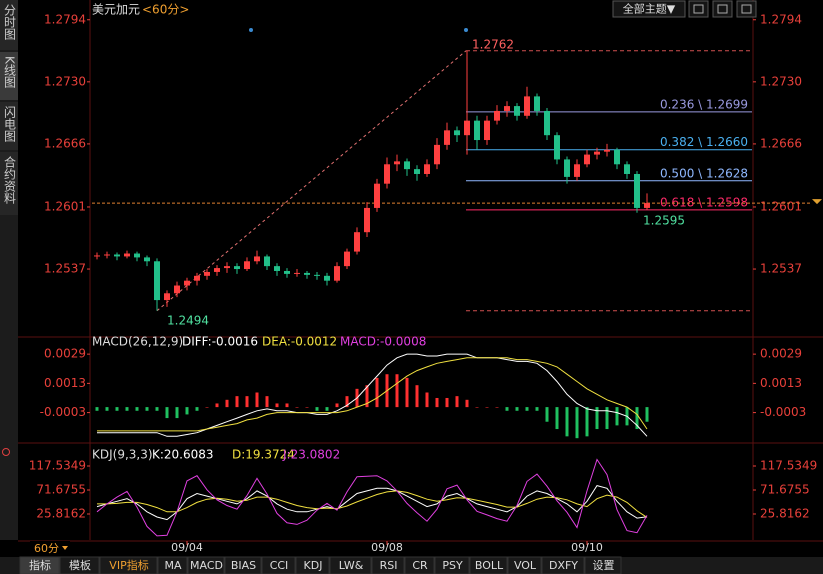 This screenshot has width=823, height=574. Describe the element at coordinates (493, 44) in the screenshot. I see `high-label: 1.2762` at that location.